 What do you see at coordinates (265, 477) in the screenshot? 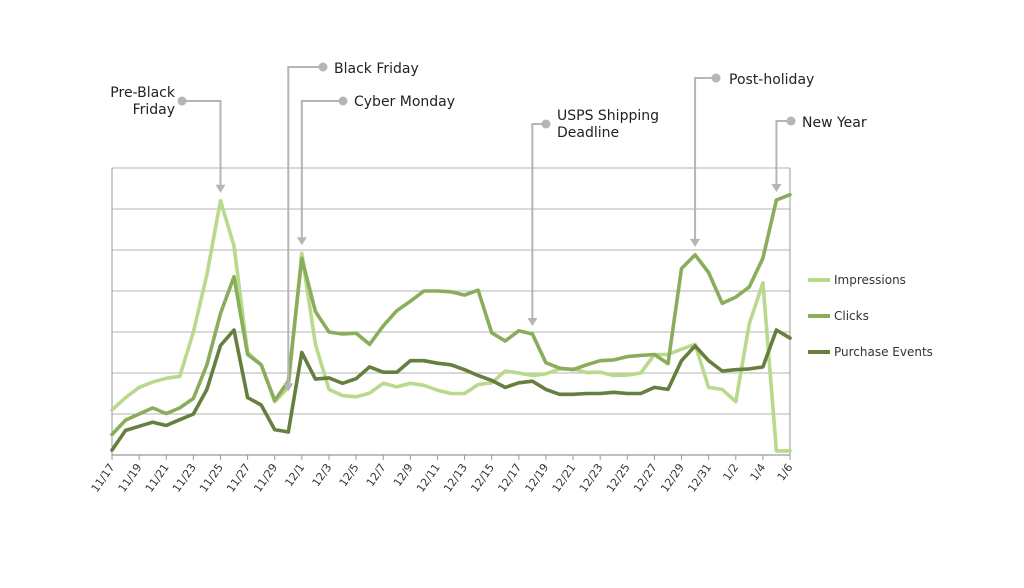
I see `x-tick-label: 11/29` at bounding box center [265, 477].